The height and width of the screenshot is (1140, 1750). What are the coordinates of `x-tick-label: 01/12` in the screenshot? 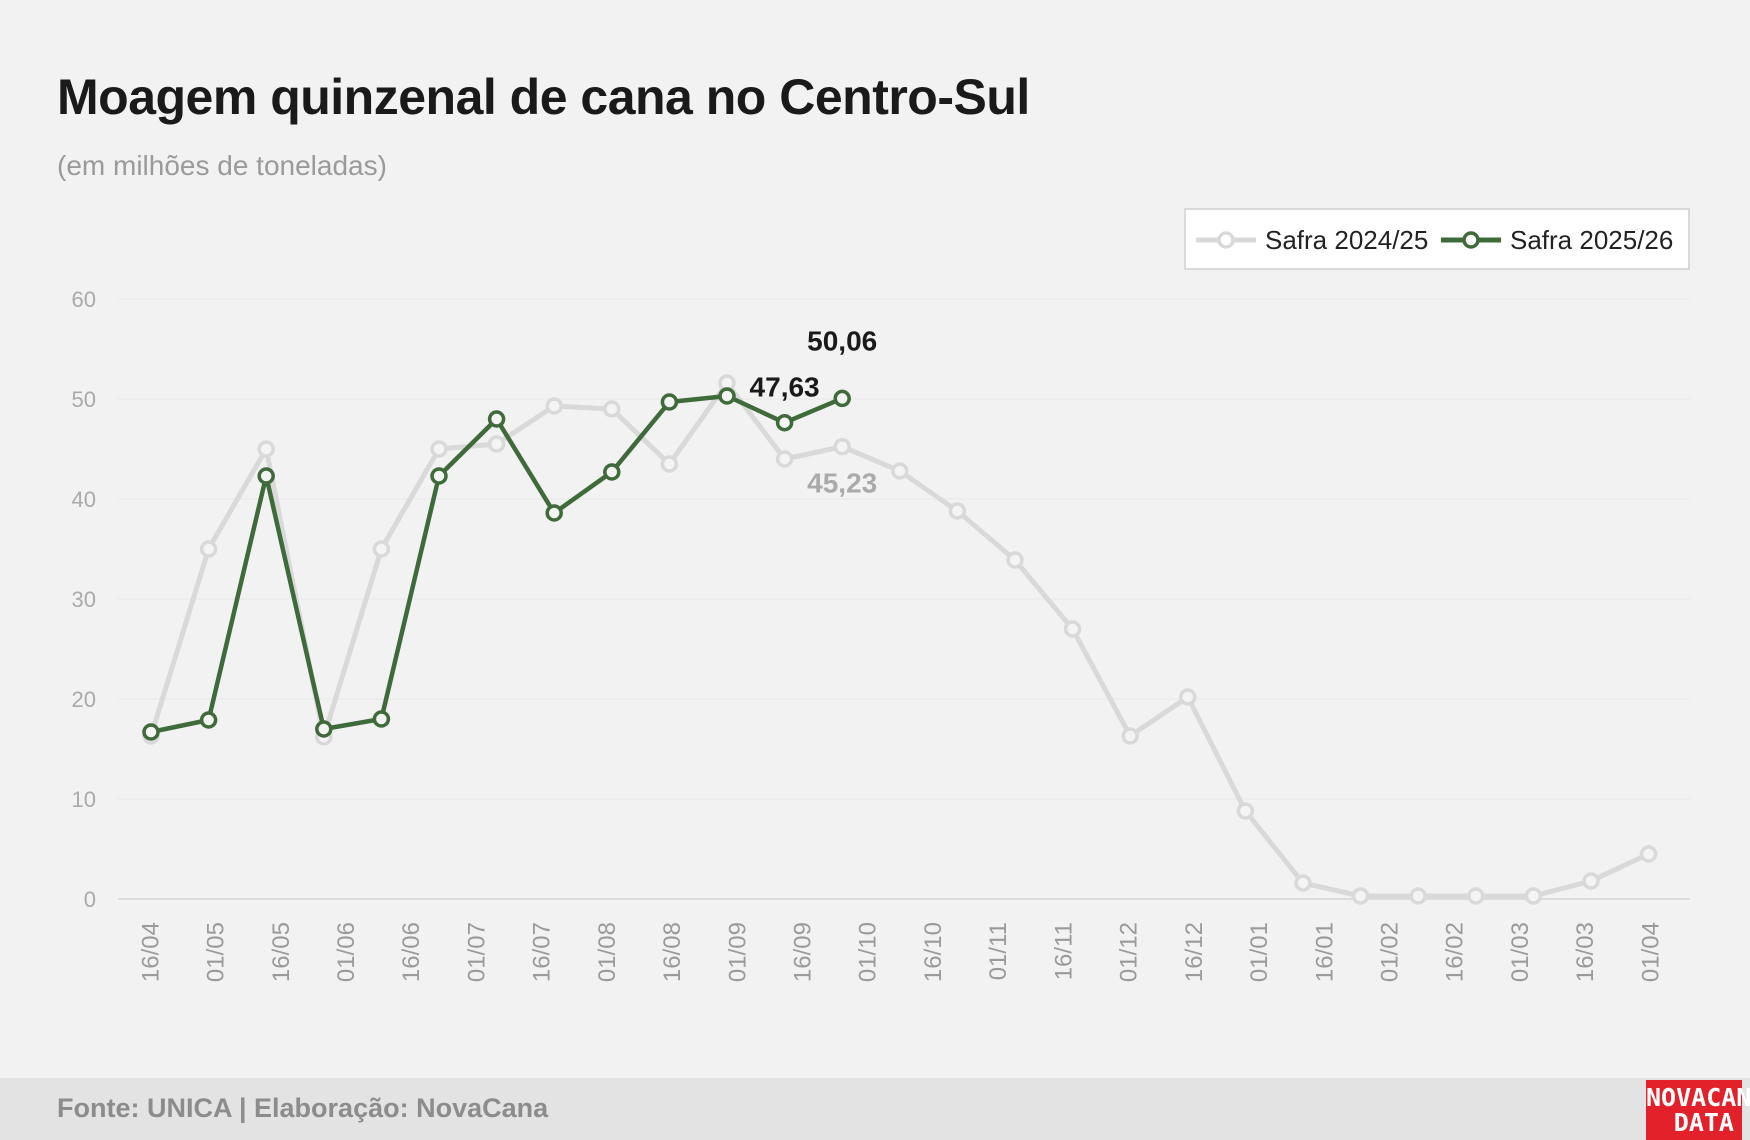 It's located at (1129, 952).